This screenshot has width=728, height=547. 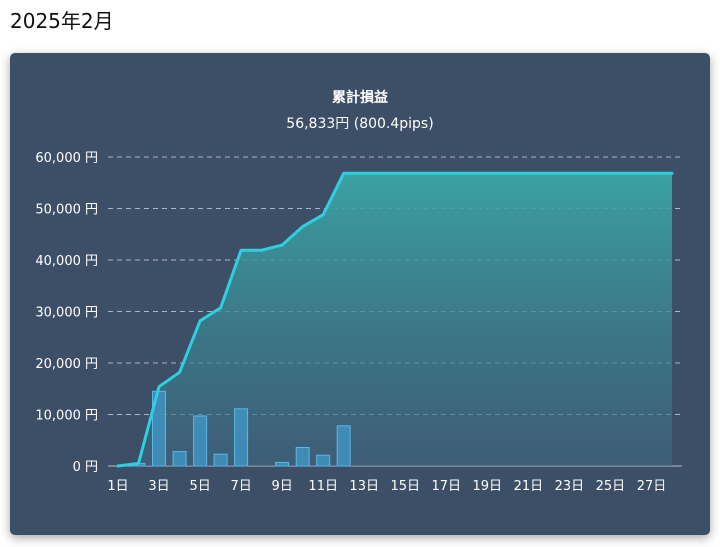 What do you see at coordinates (447, 486) in the screenshot?
I see `x-tick-label: 17日` at bounding box center [447, 486].